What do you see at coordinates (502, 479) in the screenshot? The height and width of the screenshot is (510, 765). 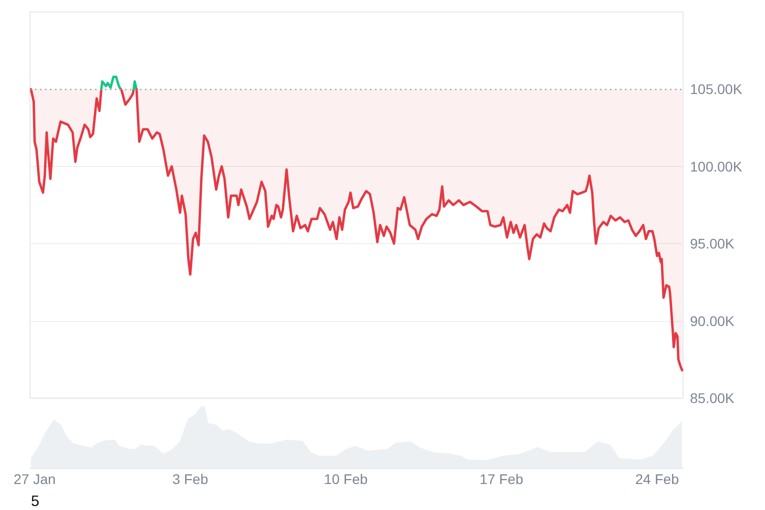 I see `x-tick-label: 17 Feb` at bounding box center [502, 479].